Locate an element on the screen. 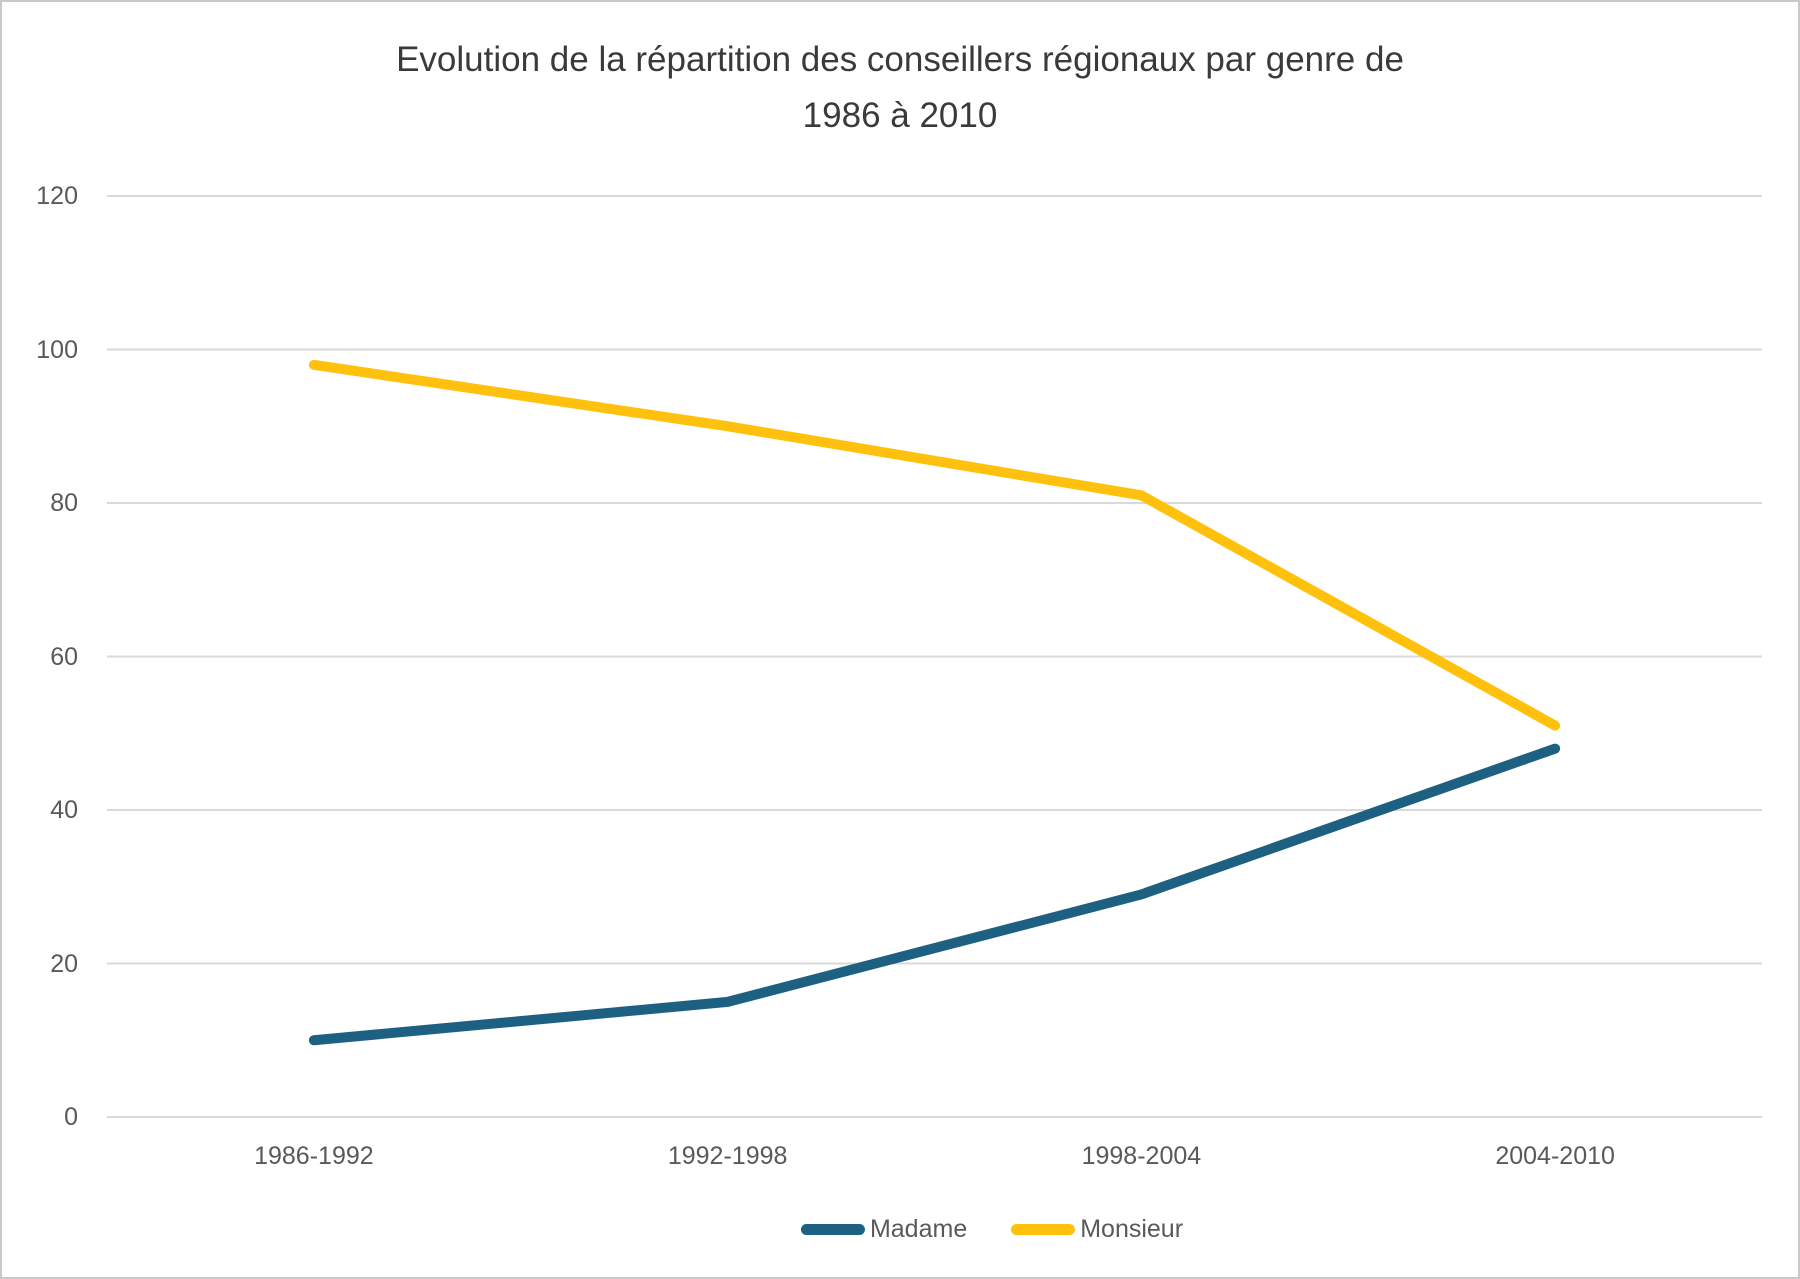  legend-item-madame: Madame is located at coordinates (884, 1229).